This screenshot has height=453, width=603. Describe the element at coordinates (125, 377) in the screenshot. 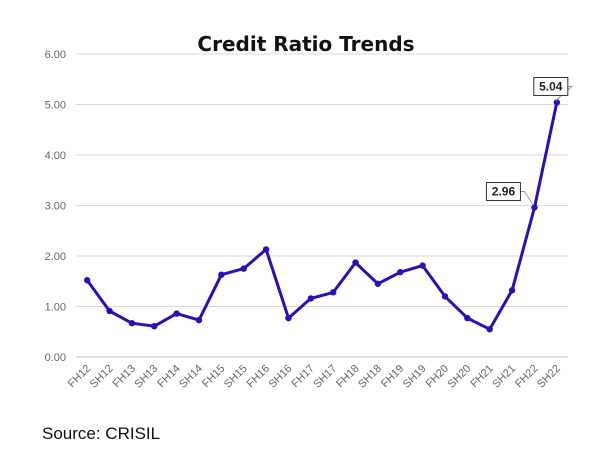

I see `x-tick-label: FH13` at that location.